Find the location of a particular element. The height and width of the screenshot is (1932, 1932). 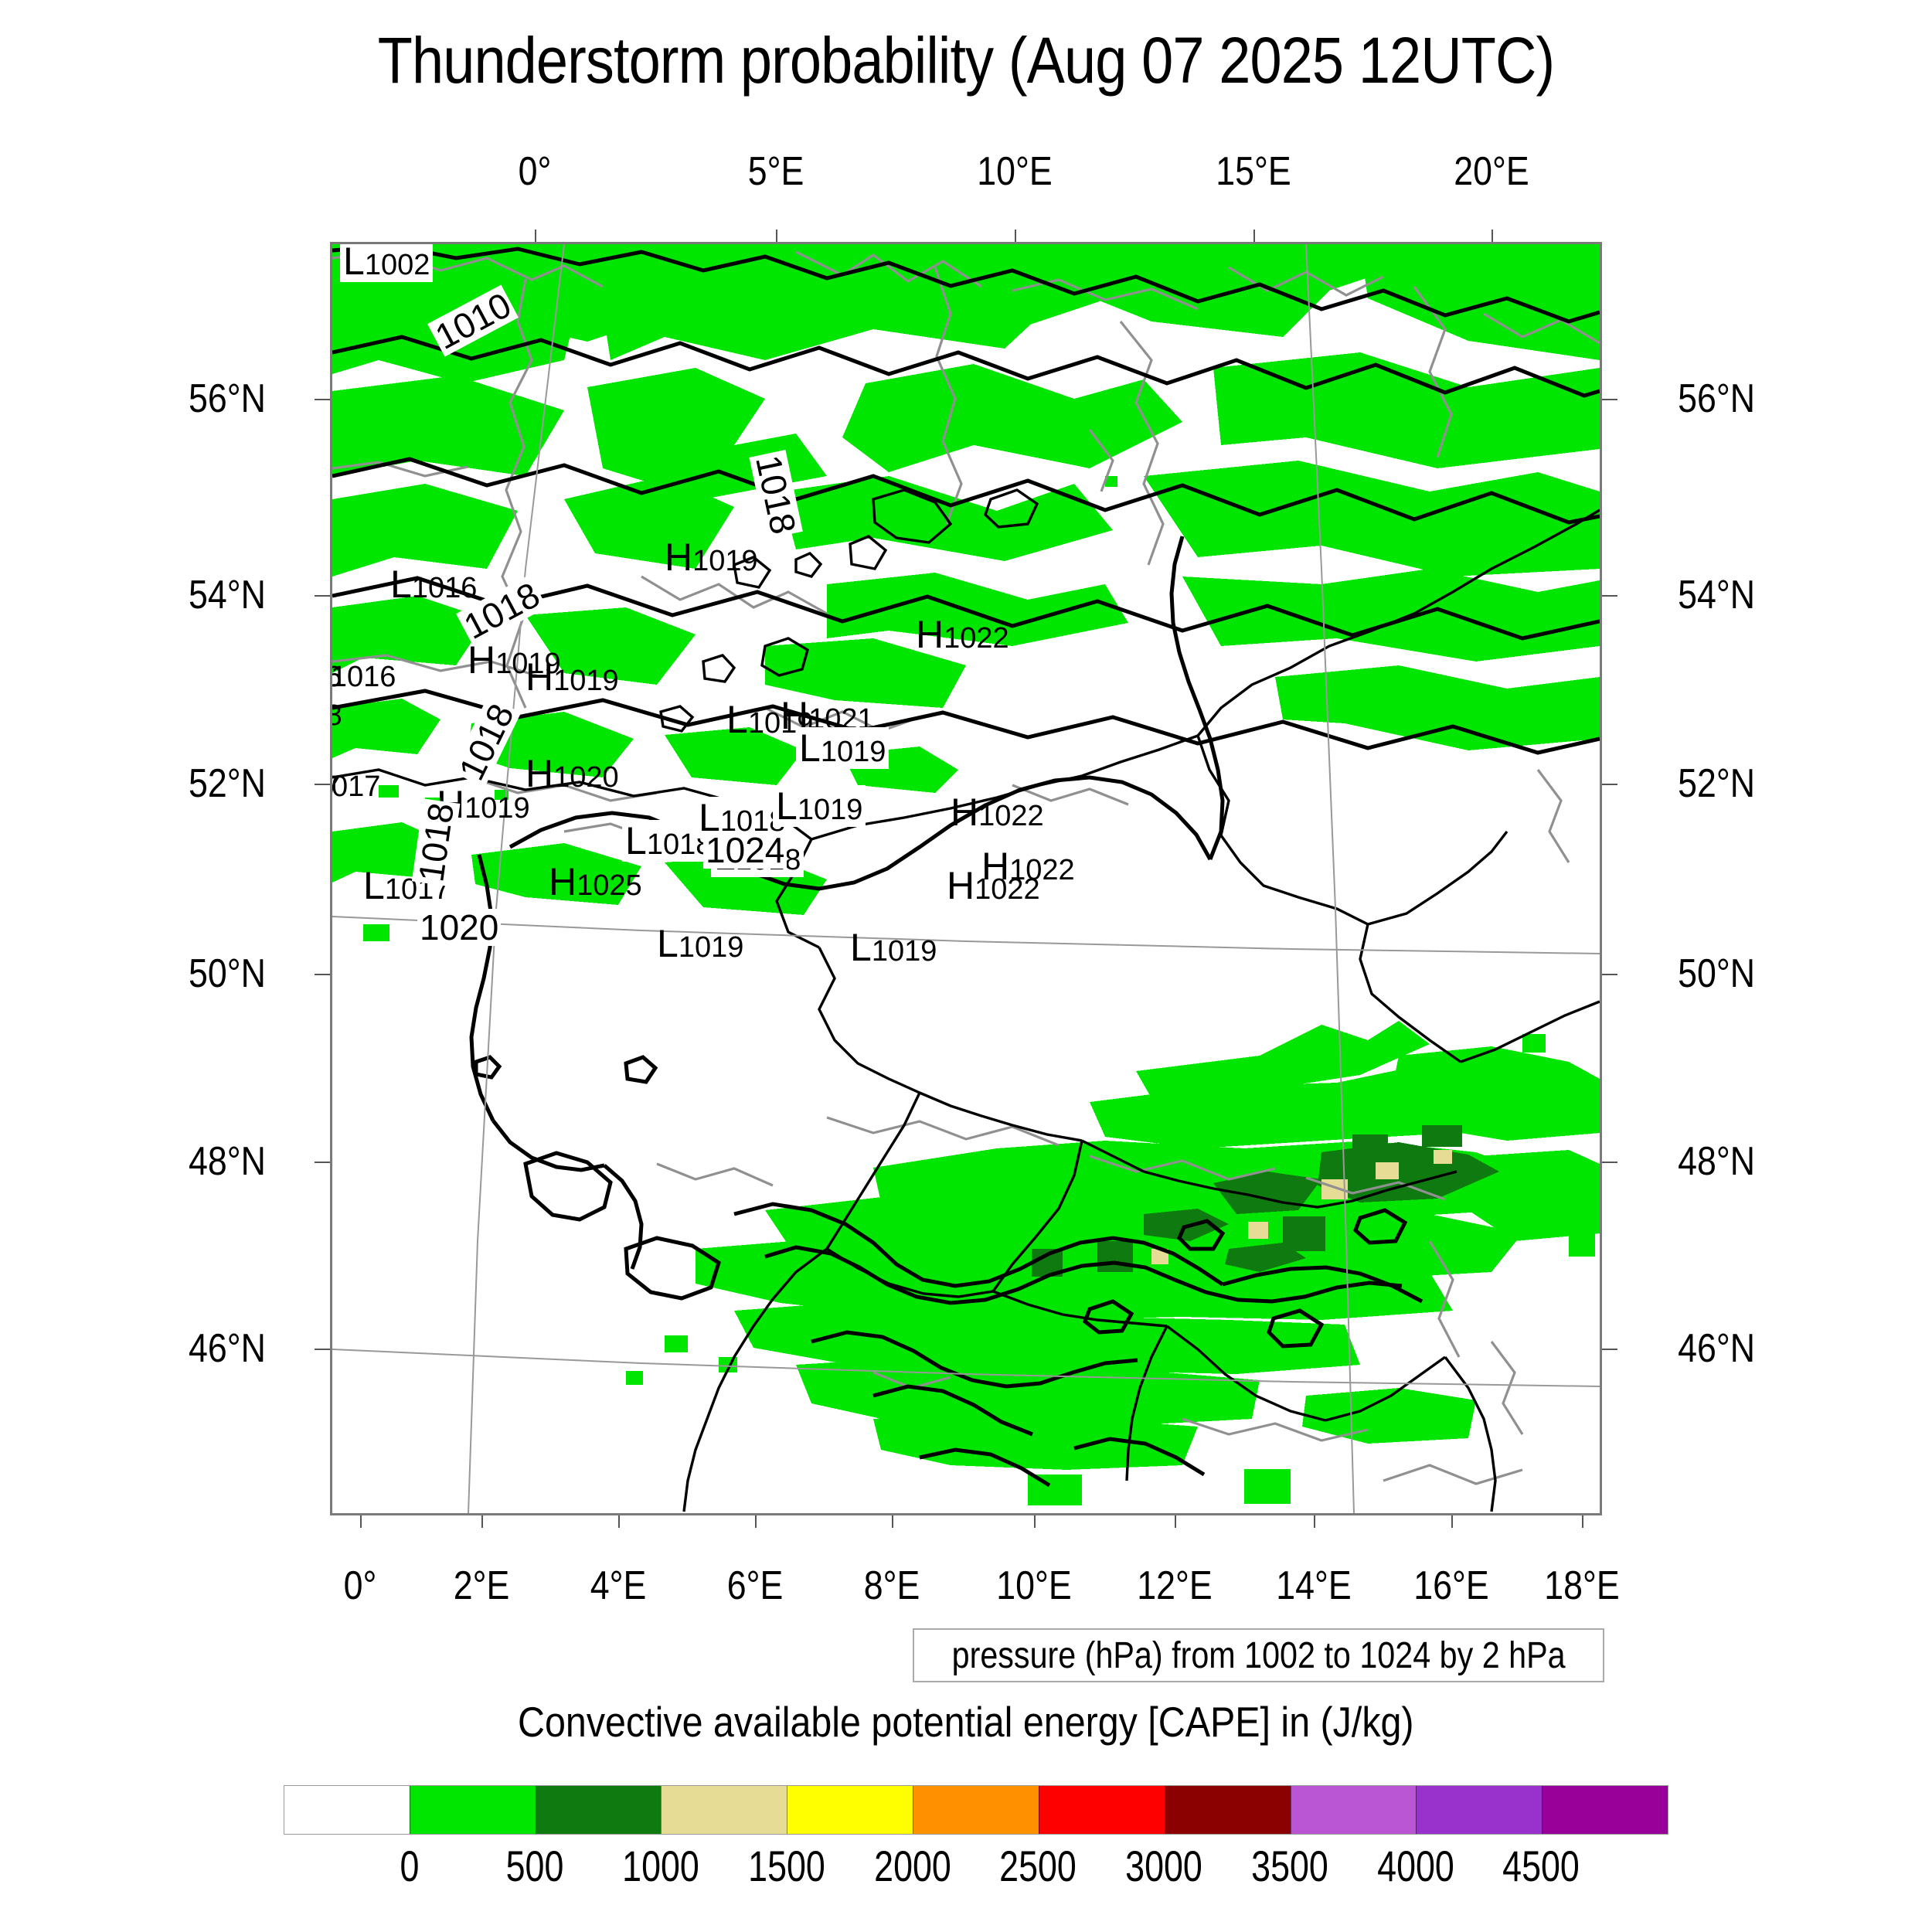

axis-left-label: 52°N is located at coordinates (227, 784).